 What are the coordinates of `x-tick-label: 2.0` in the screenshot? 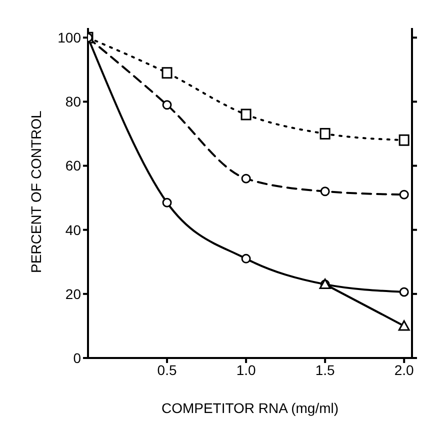 It's located at (404, 370).